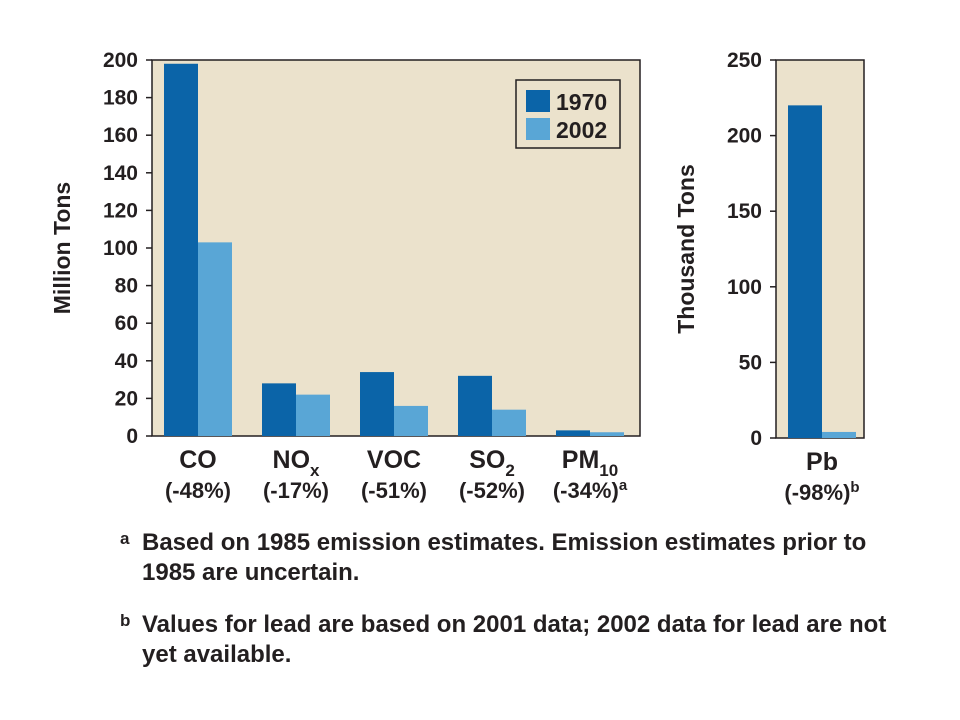  I want to click on lead-ytick-label: 250, so click(744, 60).